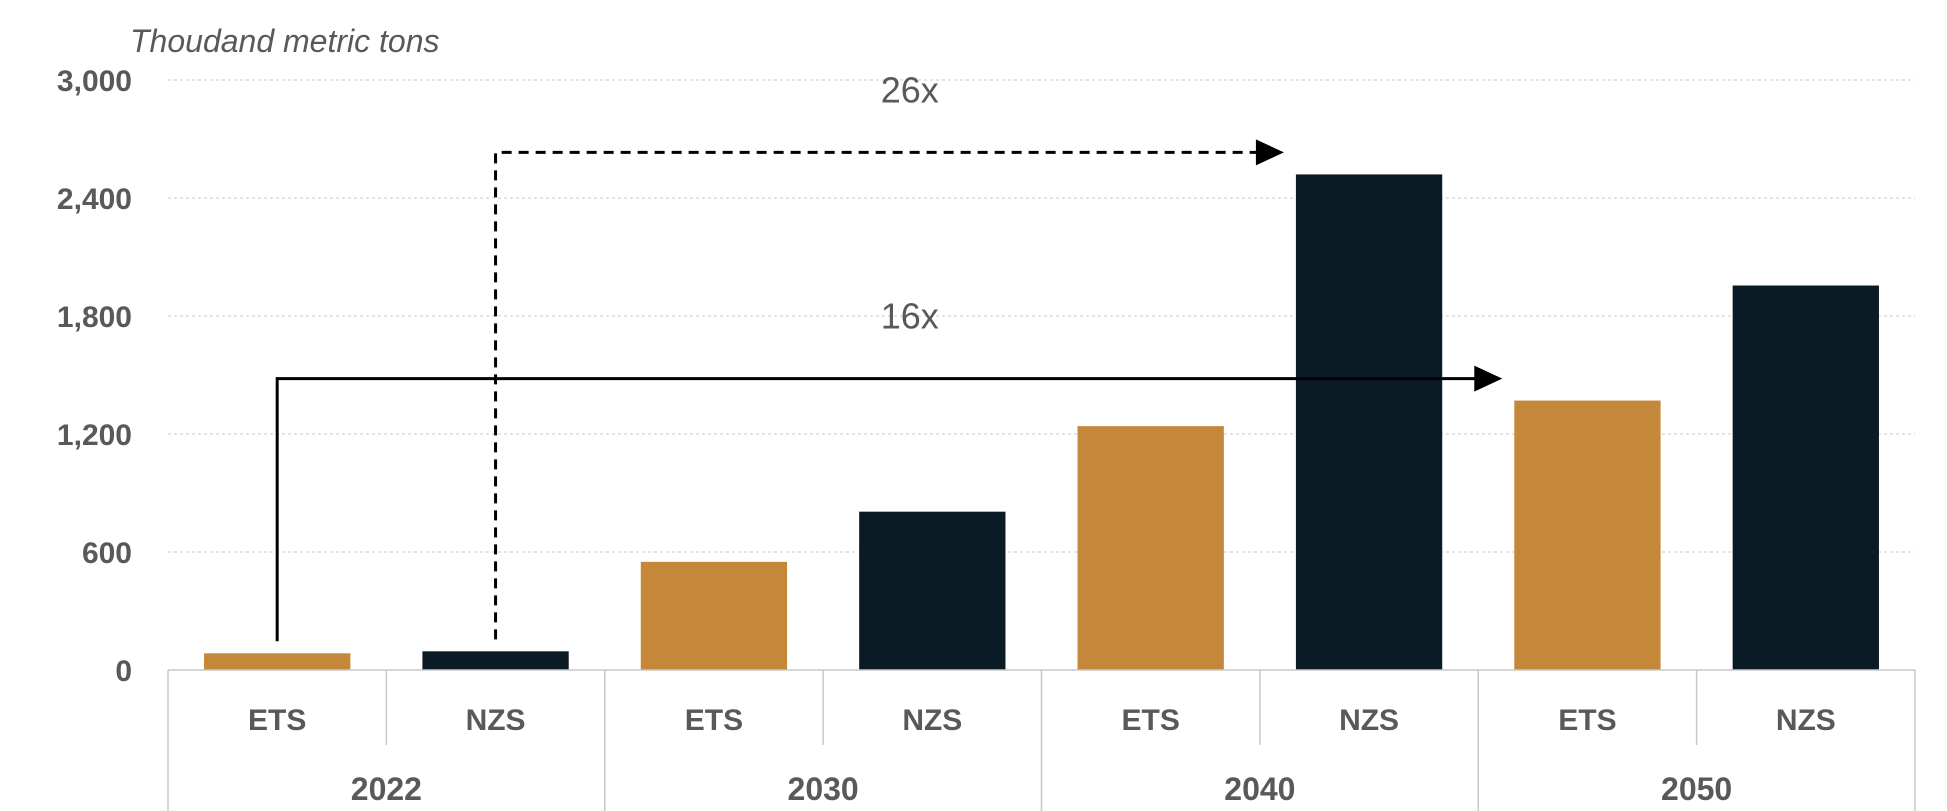  What do you see at coordinates (910, 316) in the screenshot?
I see `annotation-label: 16x` at bounding box center [910, 316].